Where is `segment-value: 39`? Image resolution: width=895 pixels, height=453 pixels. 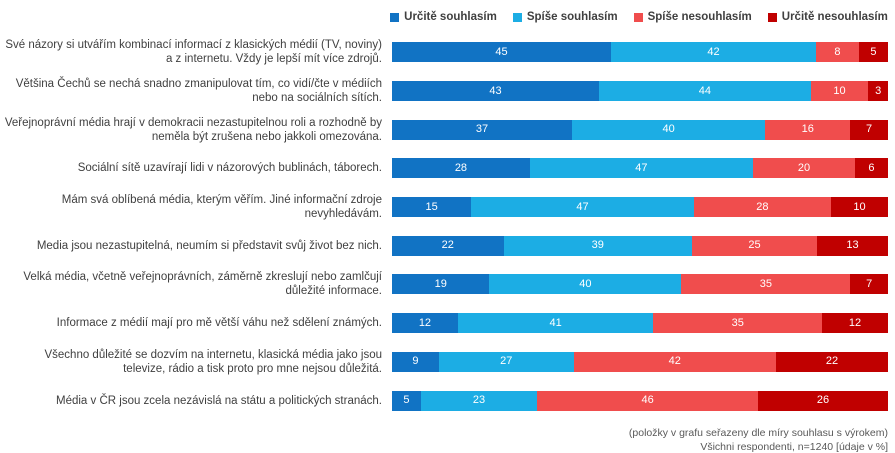
segment-value: 39 is located at coordinates (597, 245).